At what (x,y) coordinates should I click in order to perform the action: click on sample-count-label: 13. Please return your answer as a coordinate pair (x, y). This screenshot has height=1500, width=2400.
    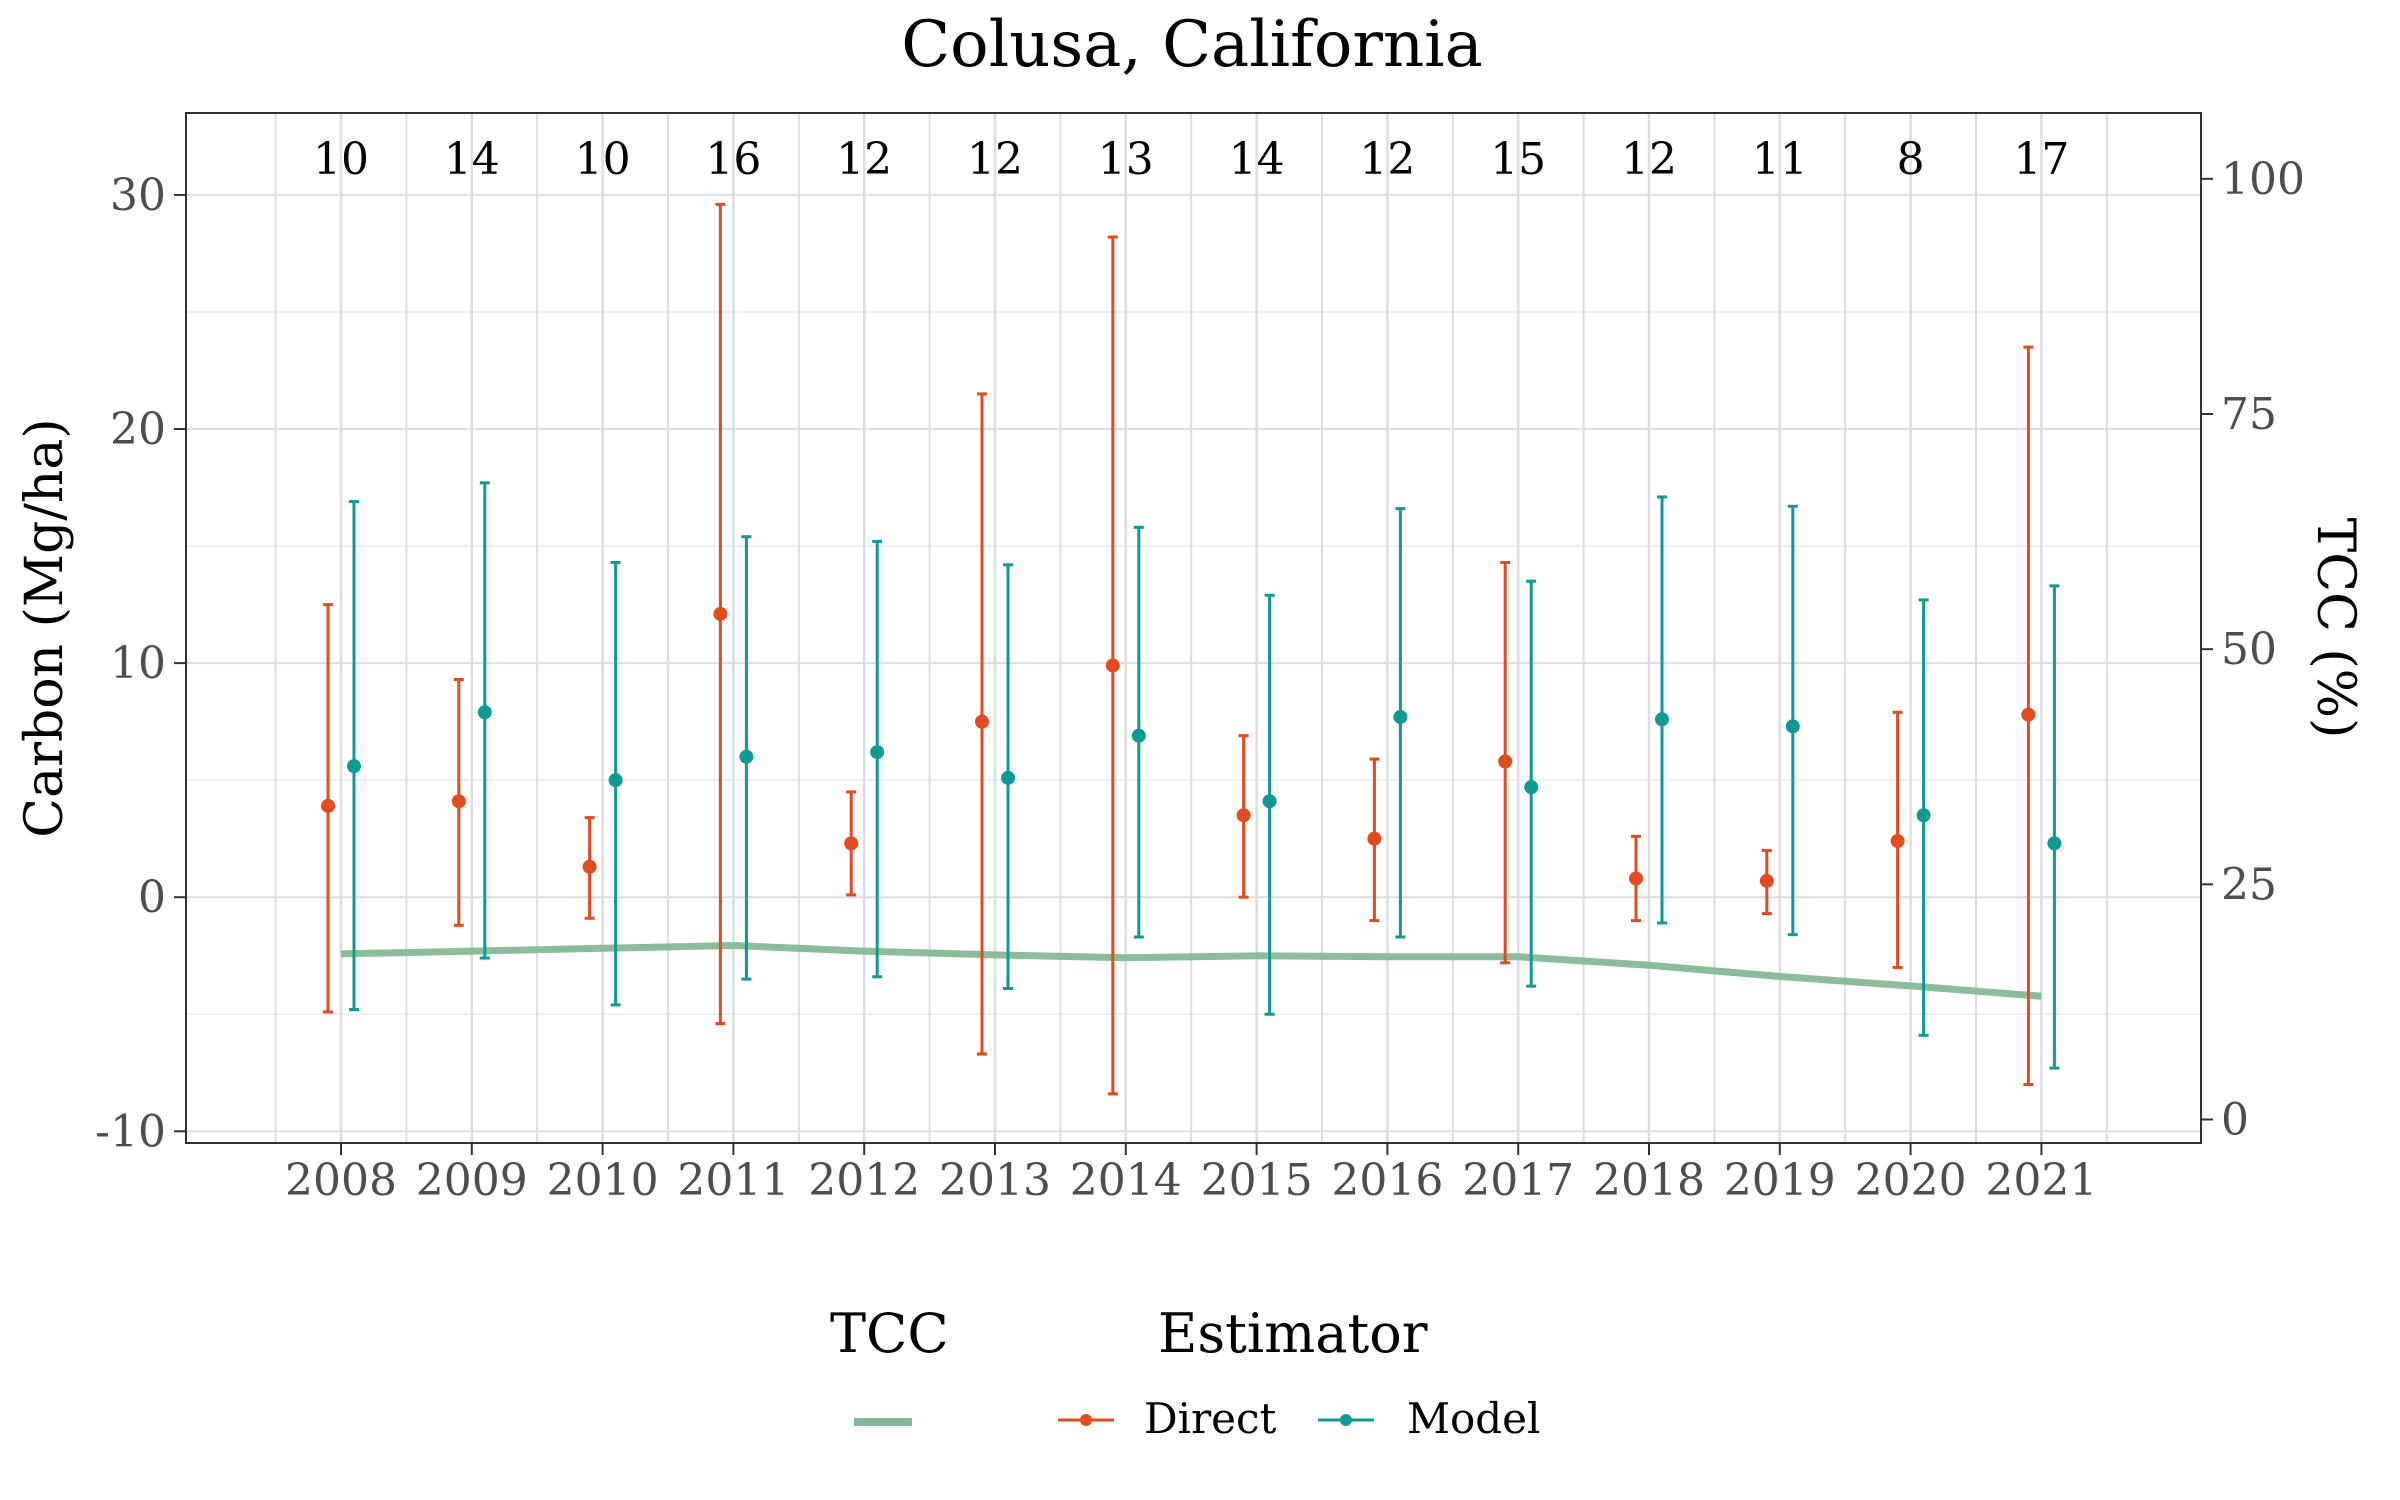
    Looking at the image, I should click on (1126, 159).